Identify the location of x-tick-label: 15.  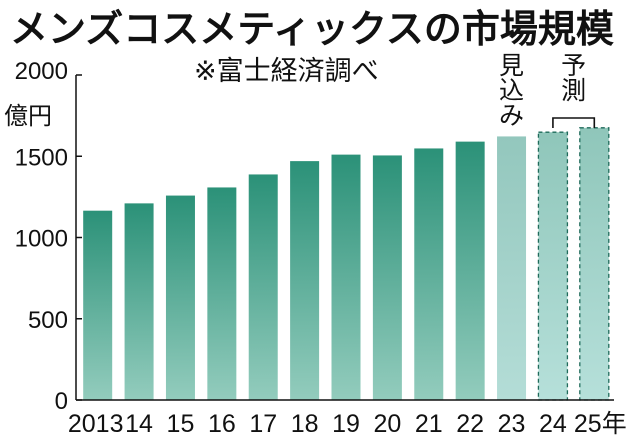
(181, 424).